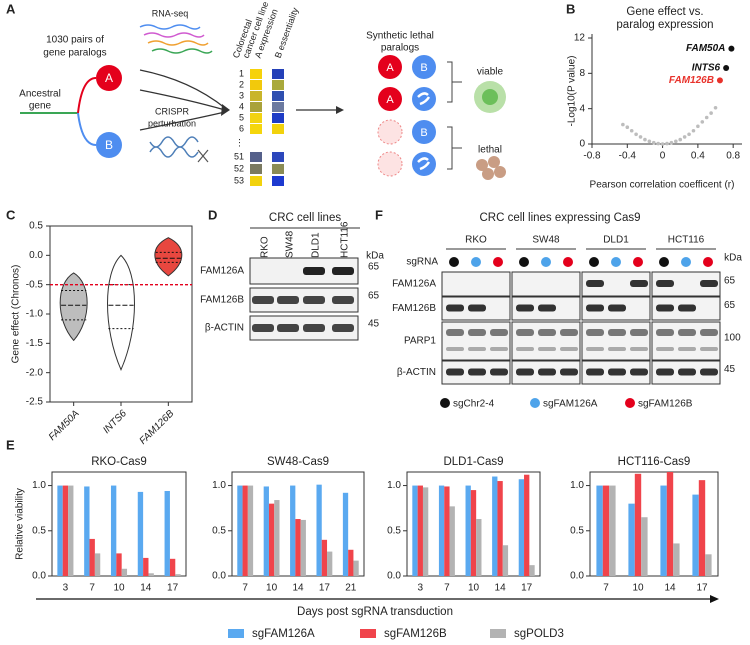  Describe the element at coordinates (490, 72) in the screenshot. I see `viable: viable` at that location.